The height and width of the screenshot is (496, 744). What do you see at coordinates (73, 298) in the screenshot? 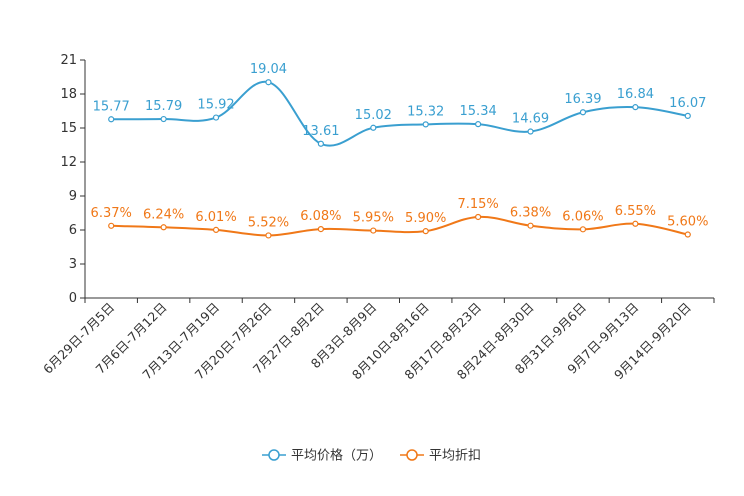
I see `y-tick-label: 0` at bounding box center [73, 298].